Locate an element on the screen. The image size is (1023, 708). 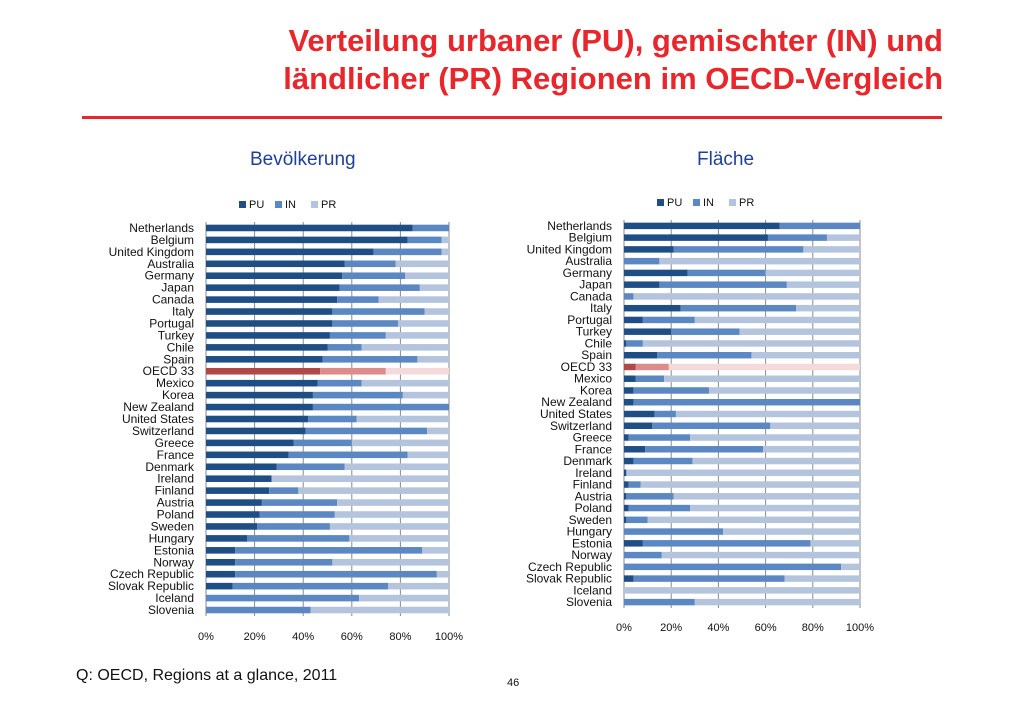
category-label: Switzerland is located at coordinates (163, 431).